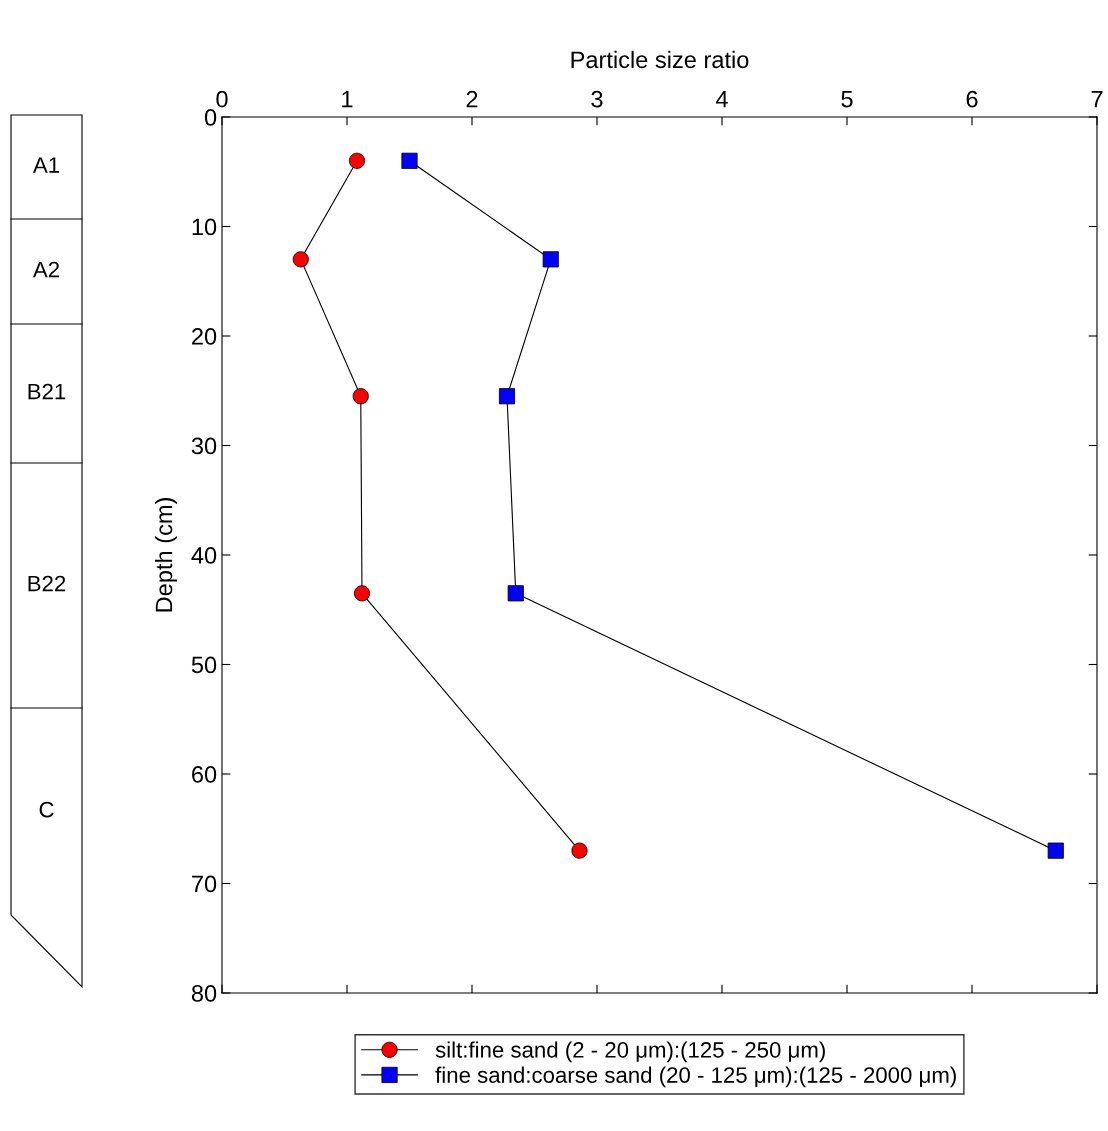 The height and width of the screenshot is (1131, 1108). Describe the element at coordinates (660, 59) in the screenshot. I see `x-axis-title: Particle size ratio` at that location.